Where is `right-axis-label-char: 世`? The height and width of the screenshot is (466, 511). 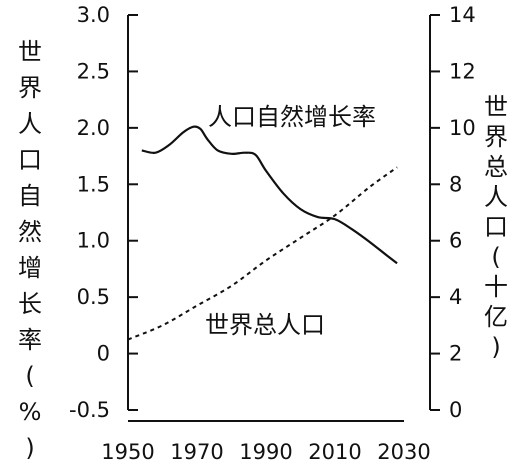 right-axis-label-char: 世 is located at coordinates (496, 107).